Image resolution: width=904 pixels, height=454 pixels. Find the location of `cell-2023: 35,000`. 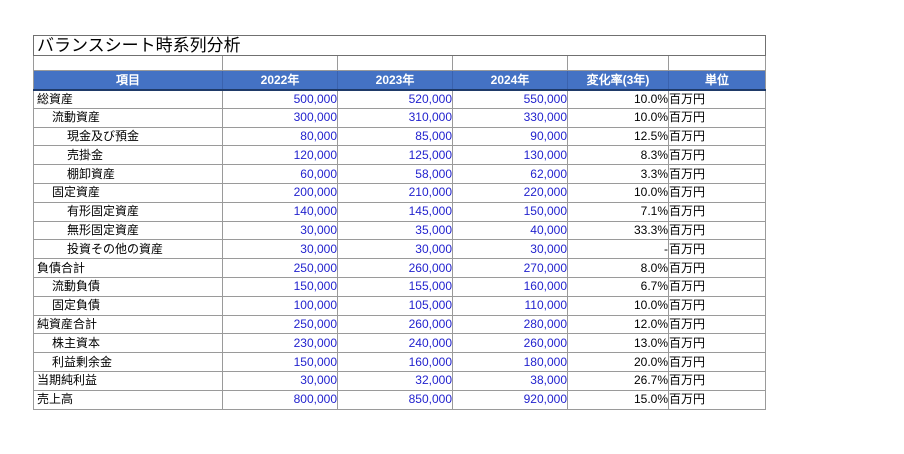

cell-2023: 35,000 is located at coordinates (395, 230).